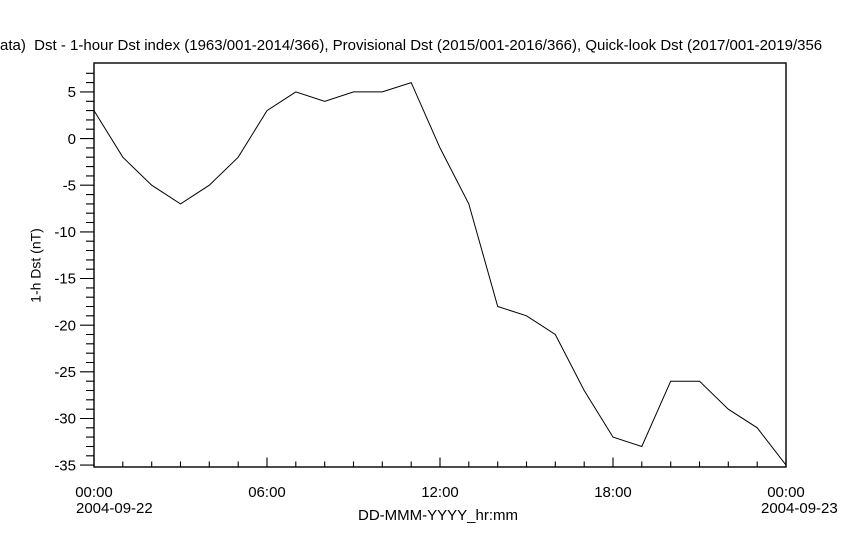 The height and width of the screenshot is (546, 863). I want to click on y-tick-label: -5, so click(69, 185).